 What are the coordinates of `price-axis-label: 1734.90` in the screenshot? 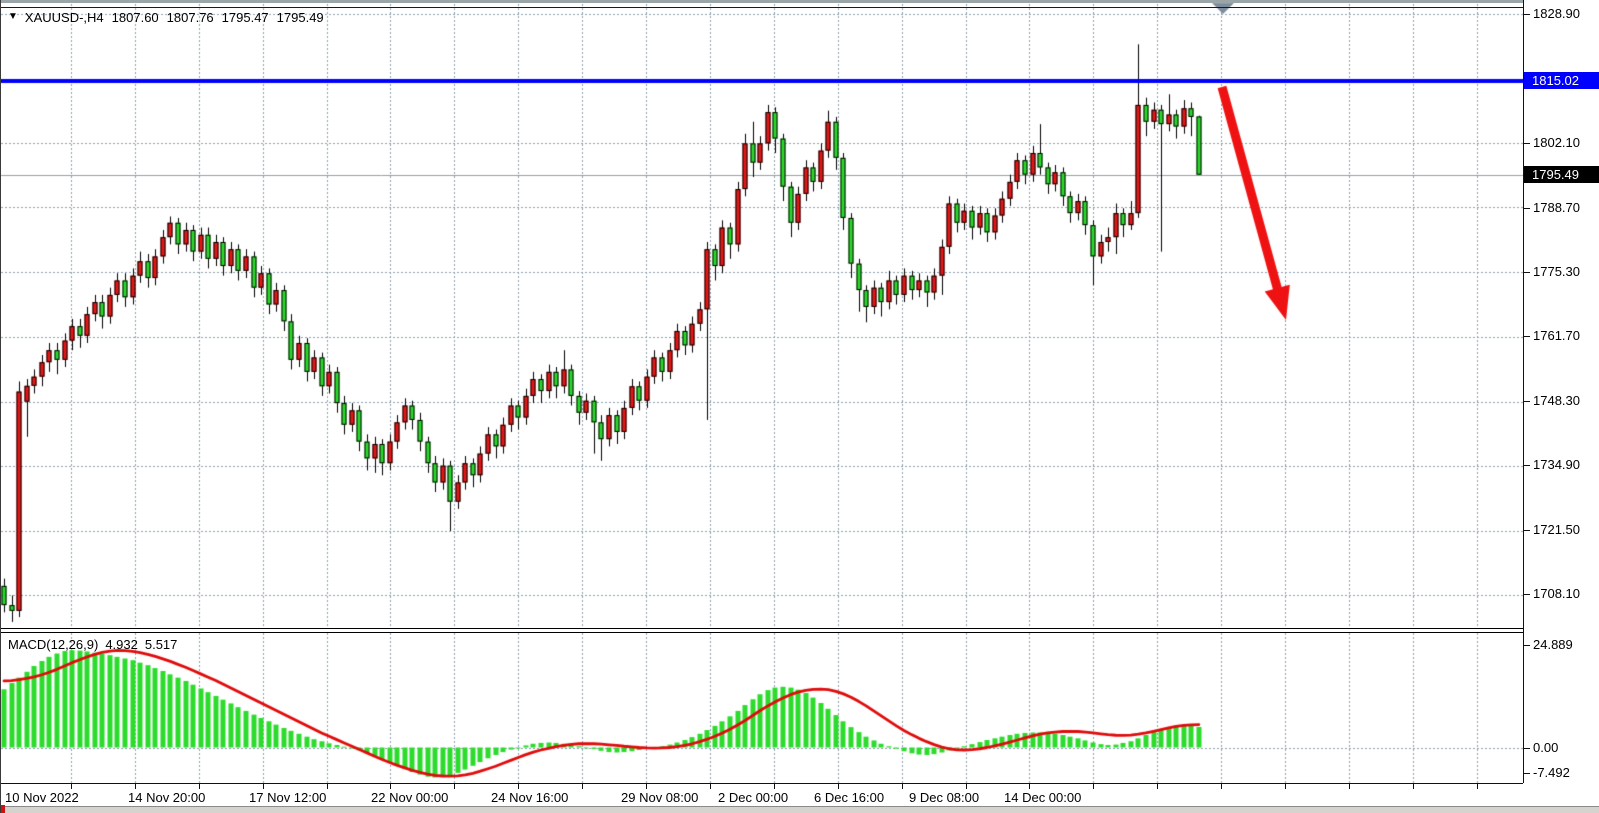 It's located at (1556, 464).